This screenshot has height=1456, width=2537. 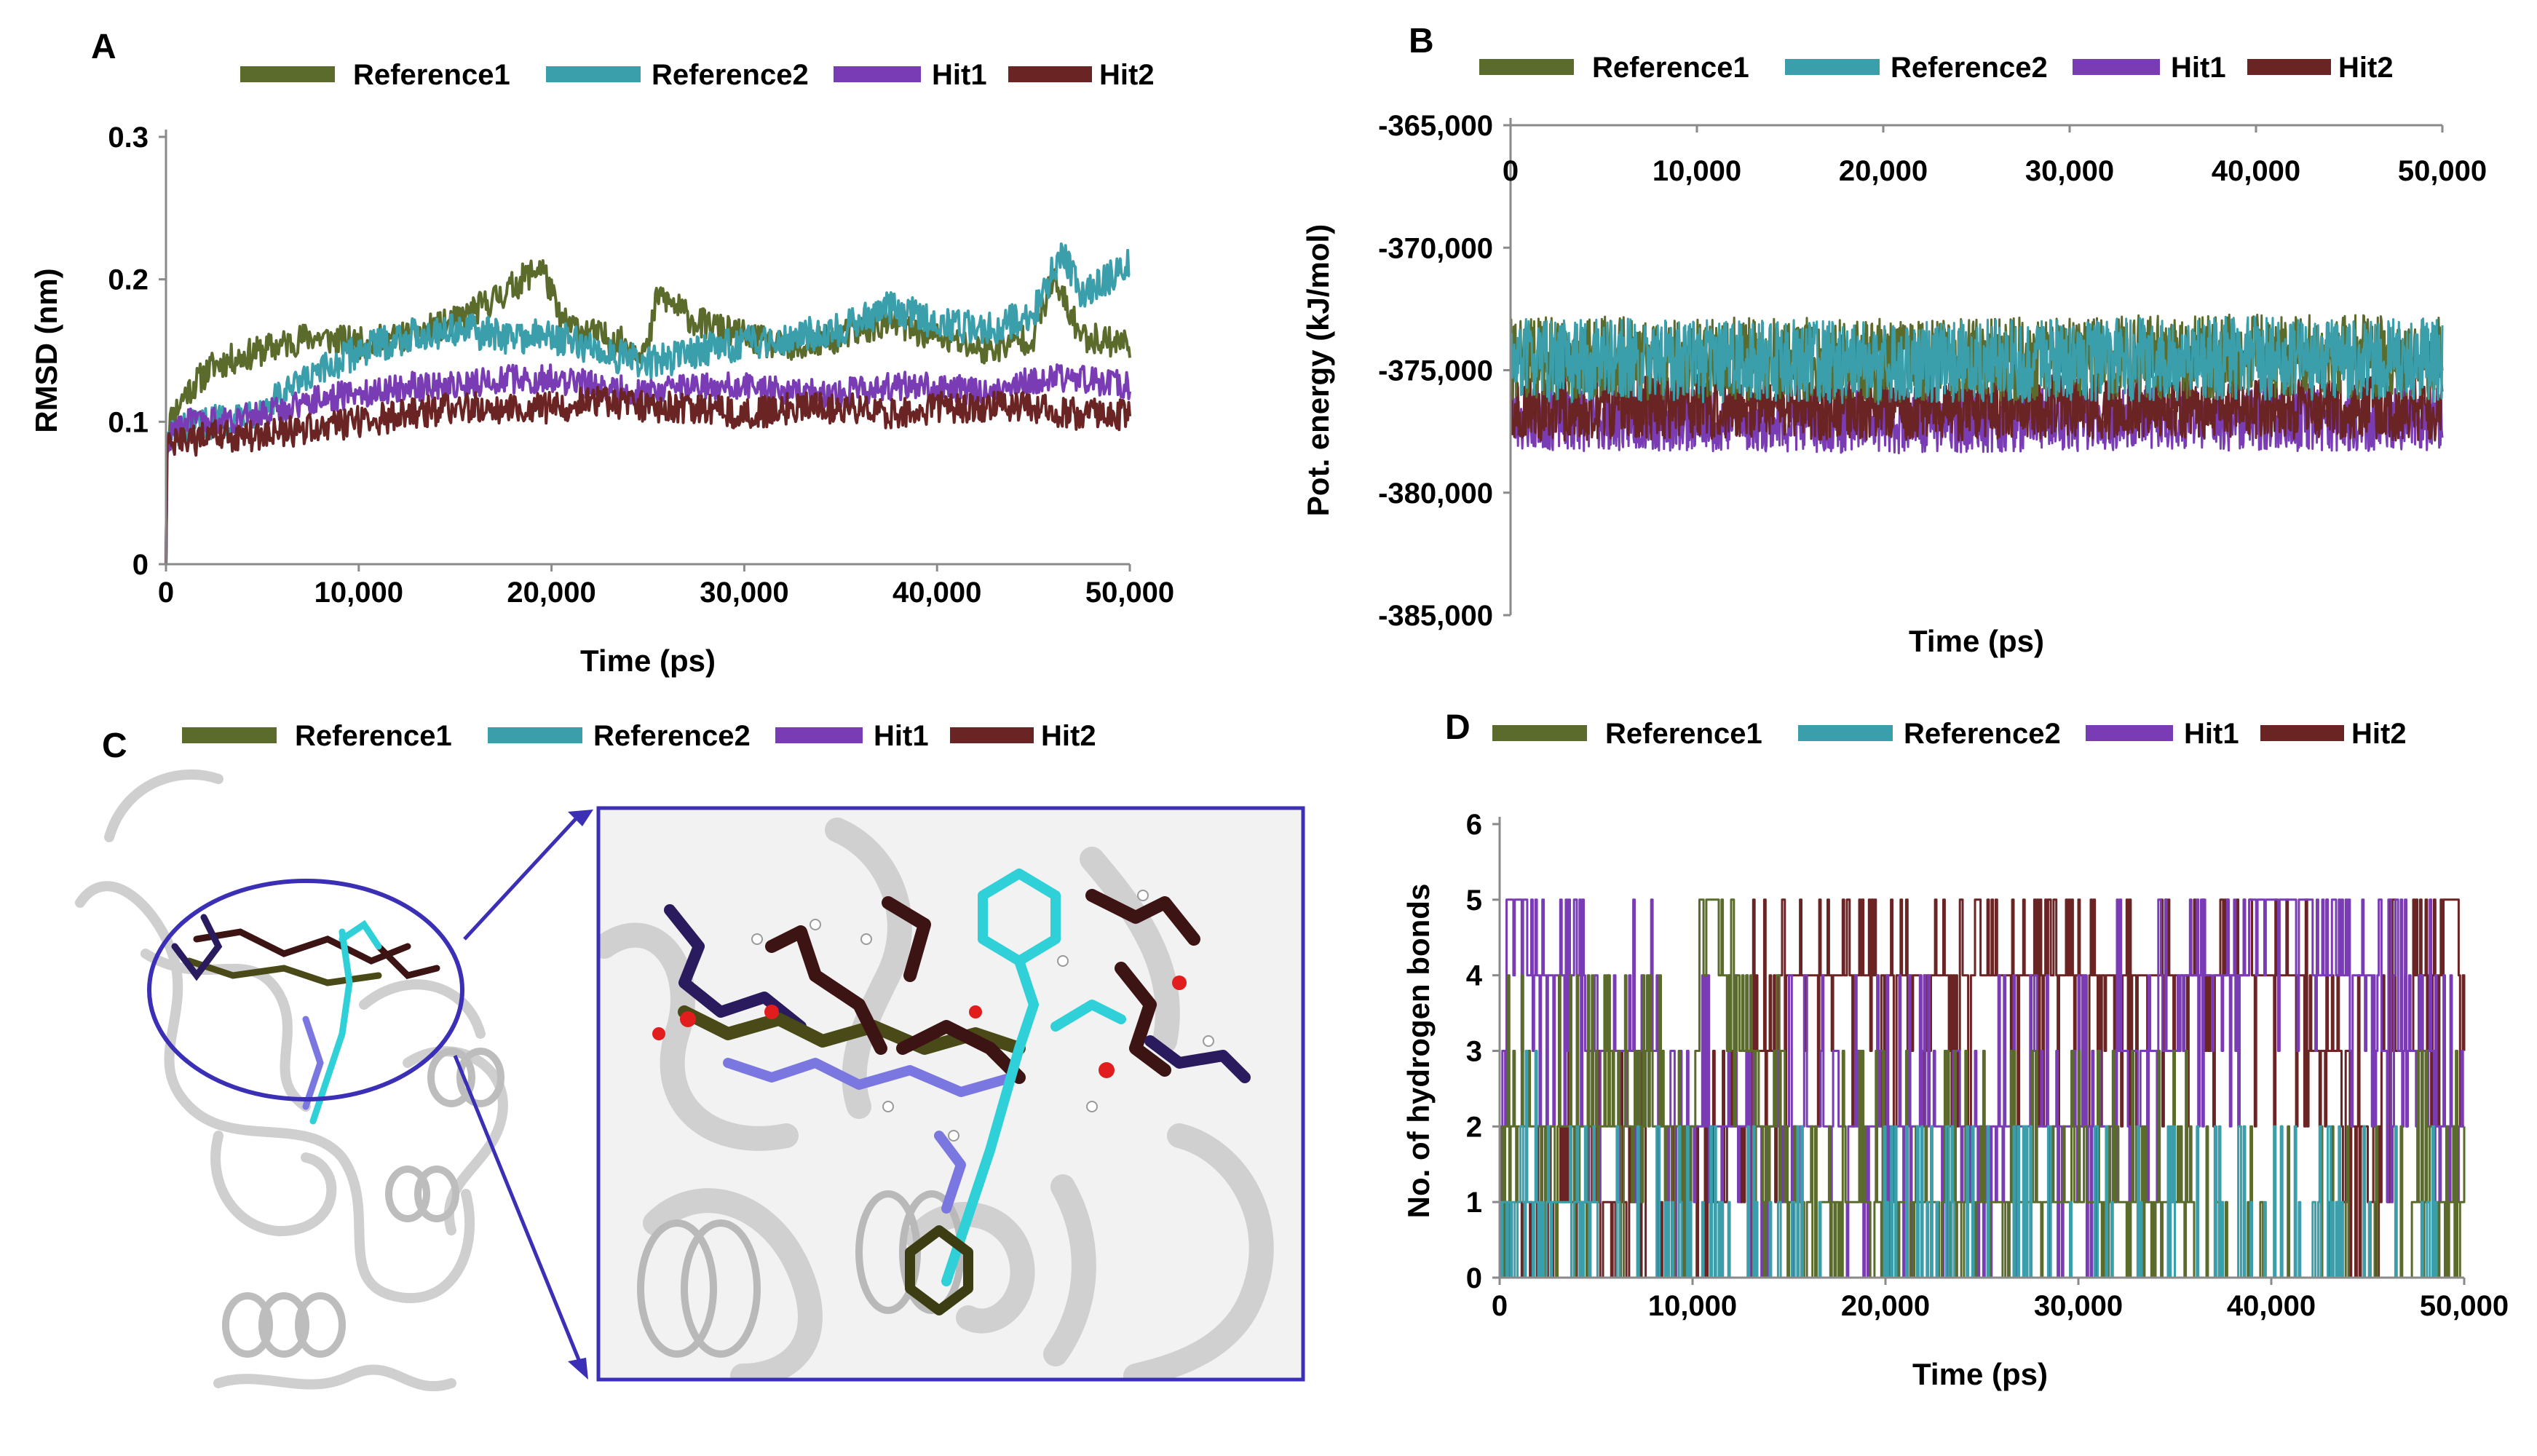 I want to click on inset-frame, so click(x=951, y=1094).